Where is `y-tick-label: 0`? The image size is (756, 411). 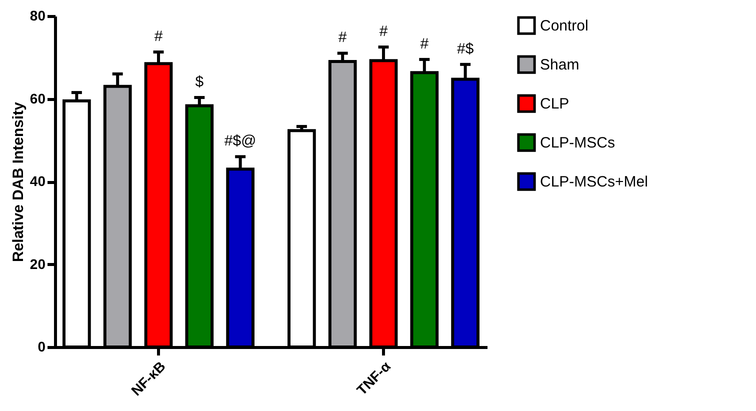 y-tick-label: 0 is located at coordinates (42, 346).